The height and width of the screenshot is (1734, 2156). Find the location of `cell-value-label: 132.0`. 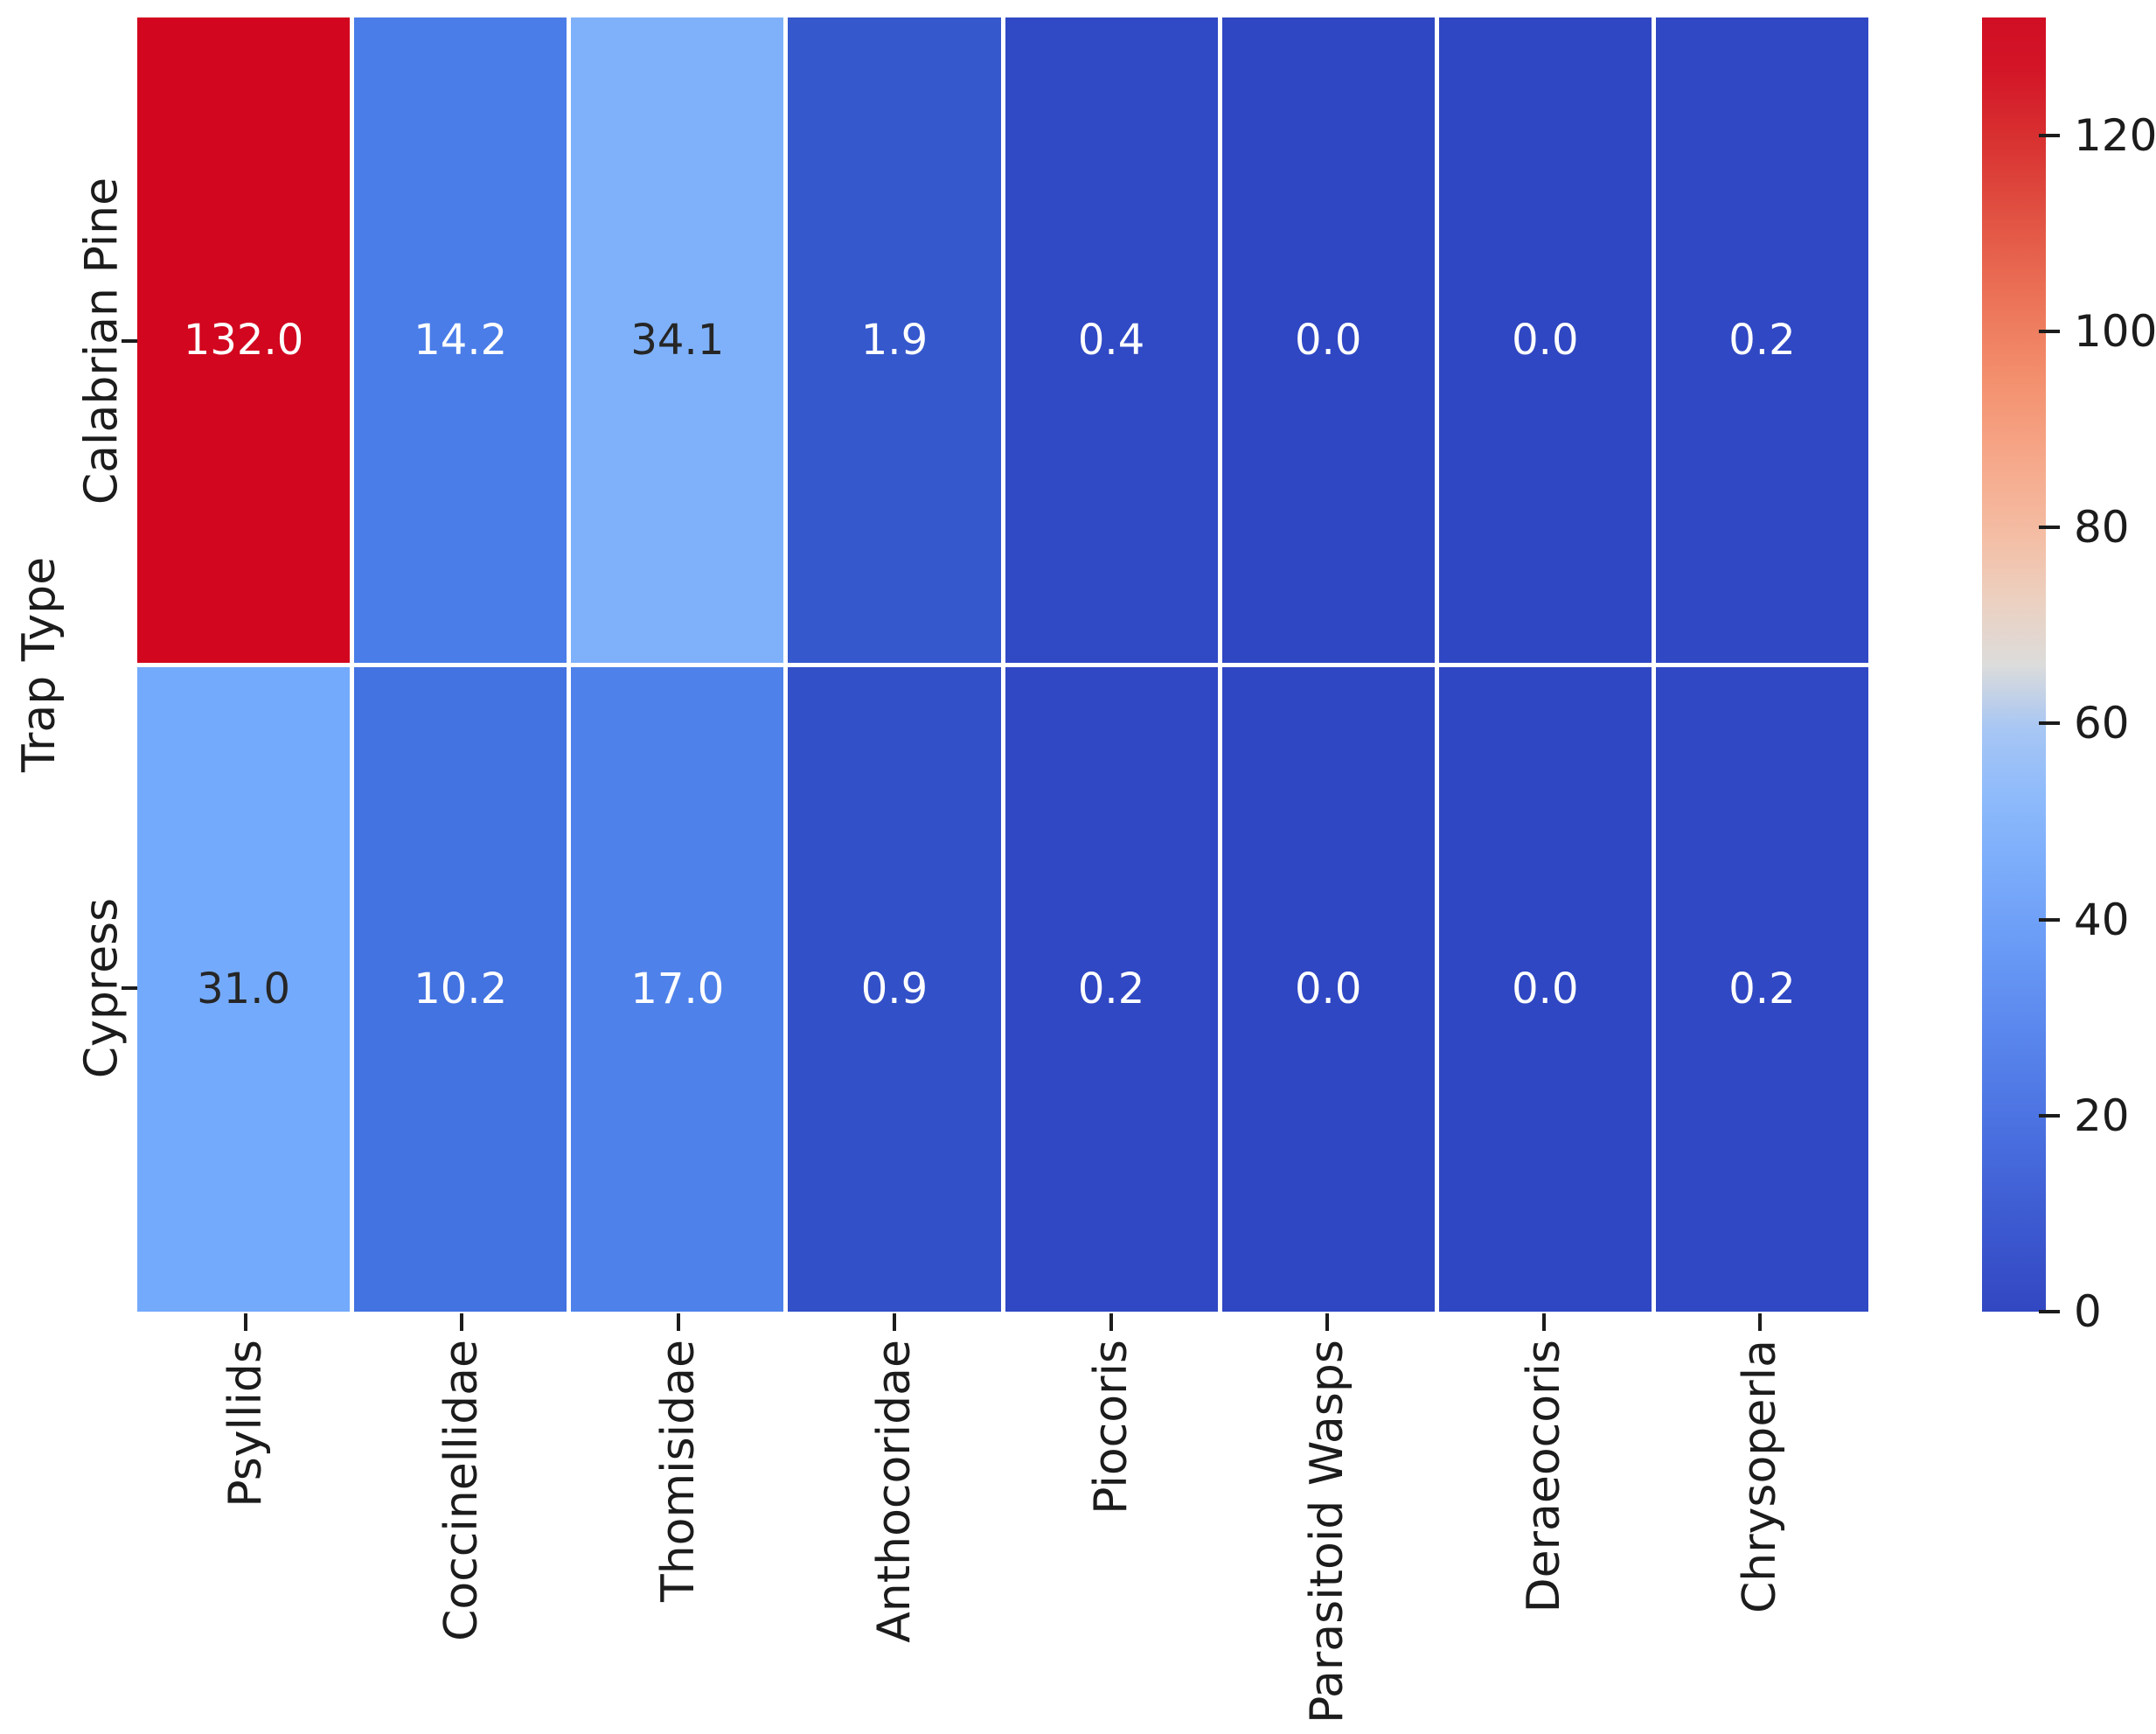

cell-value-label: 132.0 is located at coordinates (243, 340).